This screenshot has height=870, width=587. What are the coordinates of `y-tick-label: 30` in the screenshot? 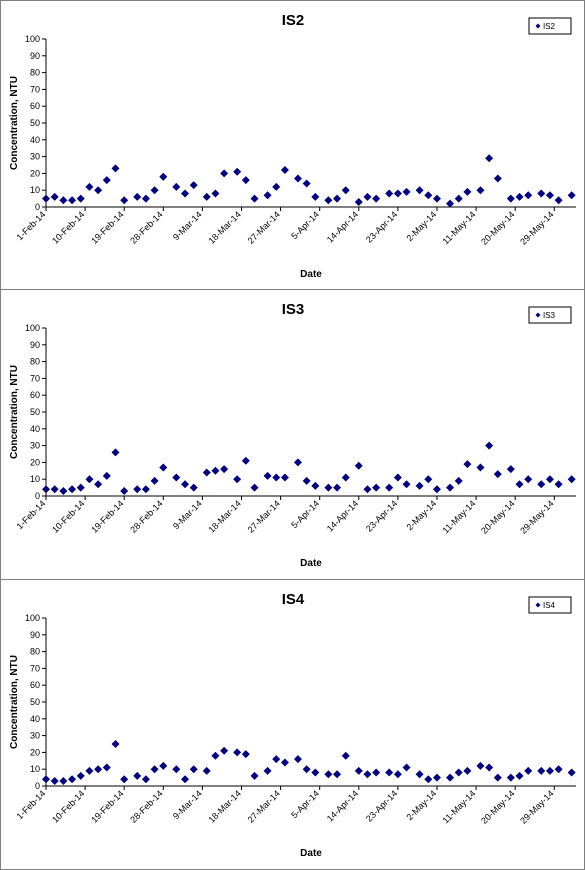 It's located at (35, 736).